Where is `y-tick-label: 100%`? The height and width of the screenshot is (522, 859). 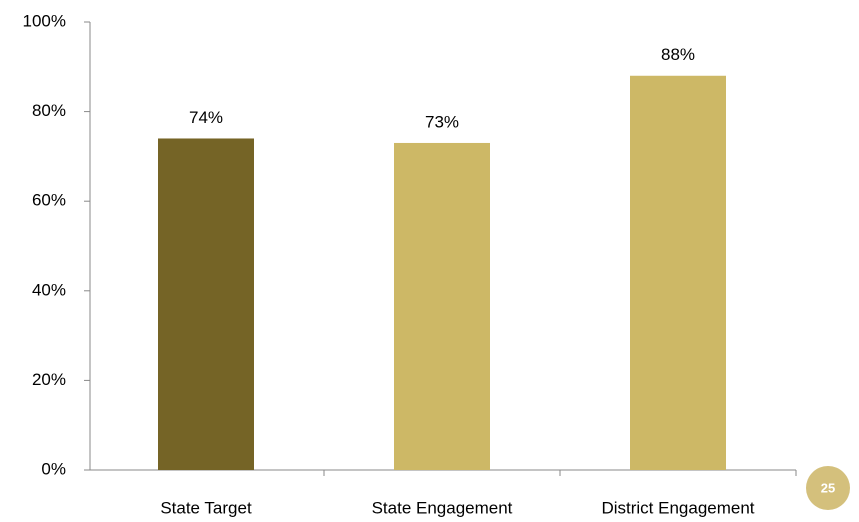 y-tick-label: 100% is located at coordinates (44, 20).